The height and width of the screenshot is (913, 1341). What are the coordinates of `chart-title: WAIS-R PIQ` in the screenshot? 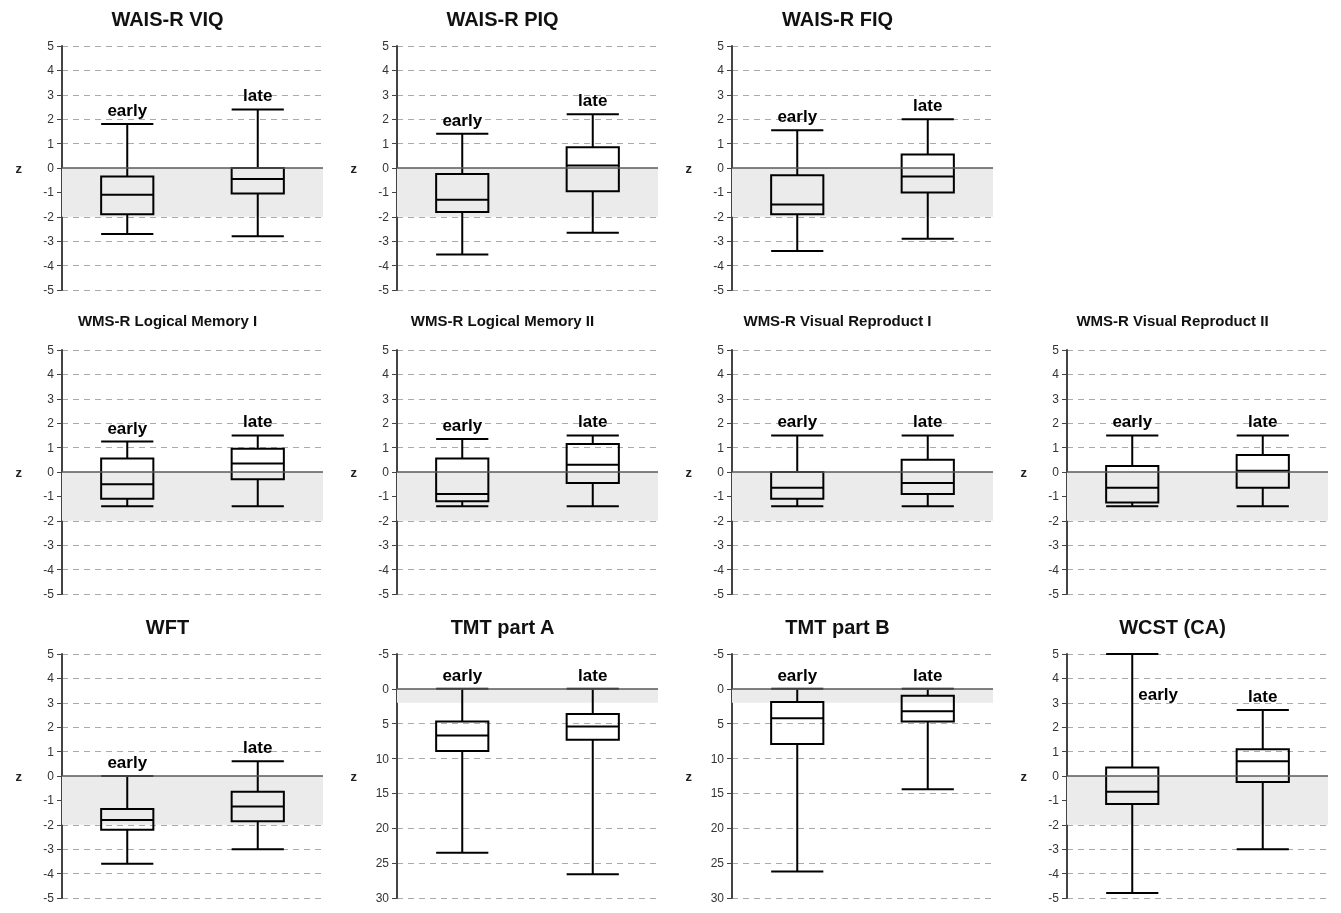 It's located at (502, 19).